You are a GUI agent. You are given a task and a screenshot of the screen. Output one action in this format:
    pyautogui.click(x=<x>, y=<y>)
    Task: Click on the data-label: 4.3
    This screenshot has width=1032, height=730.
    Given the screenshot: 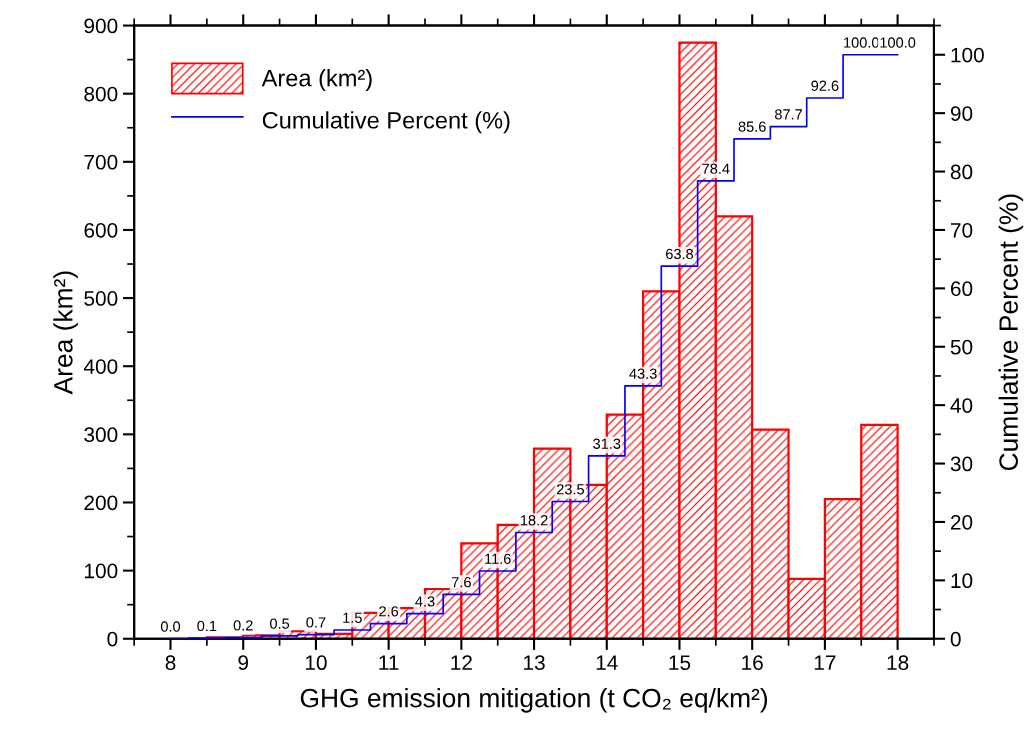 What is the action you would take?
    pyautogui.click(x=425, y=601)
    